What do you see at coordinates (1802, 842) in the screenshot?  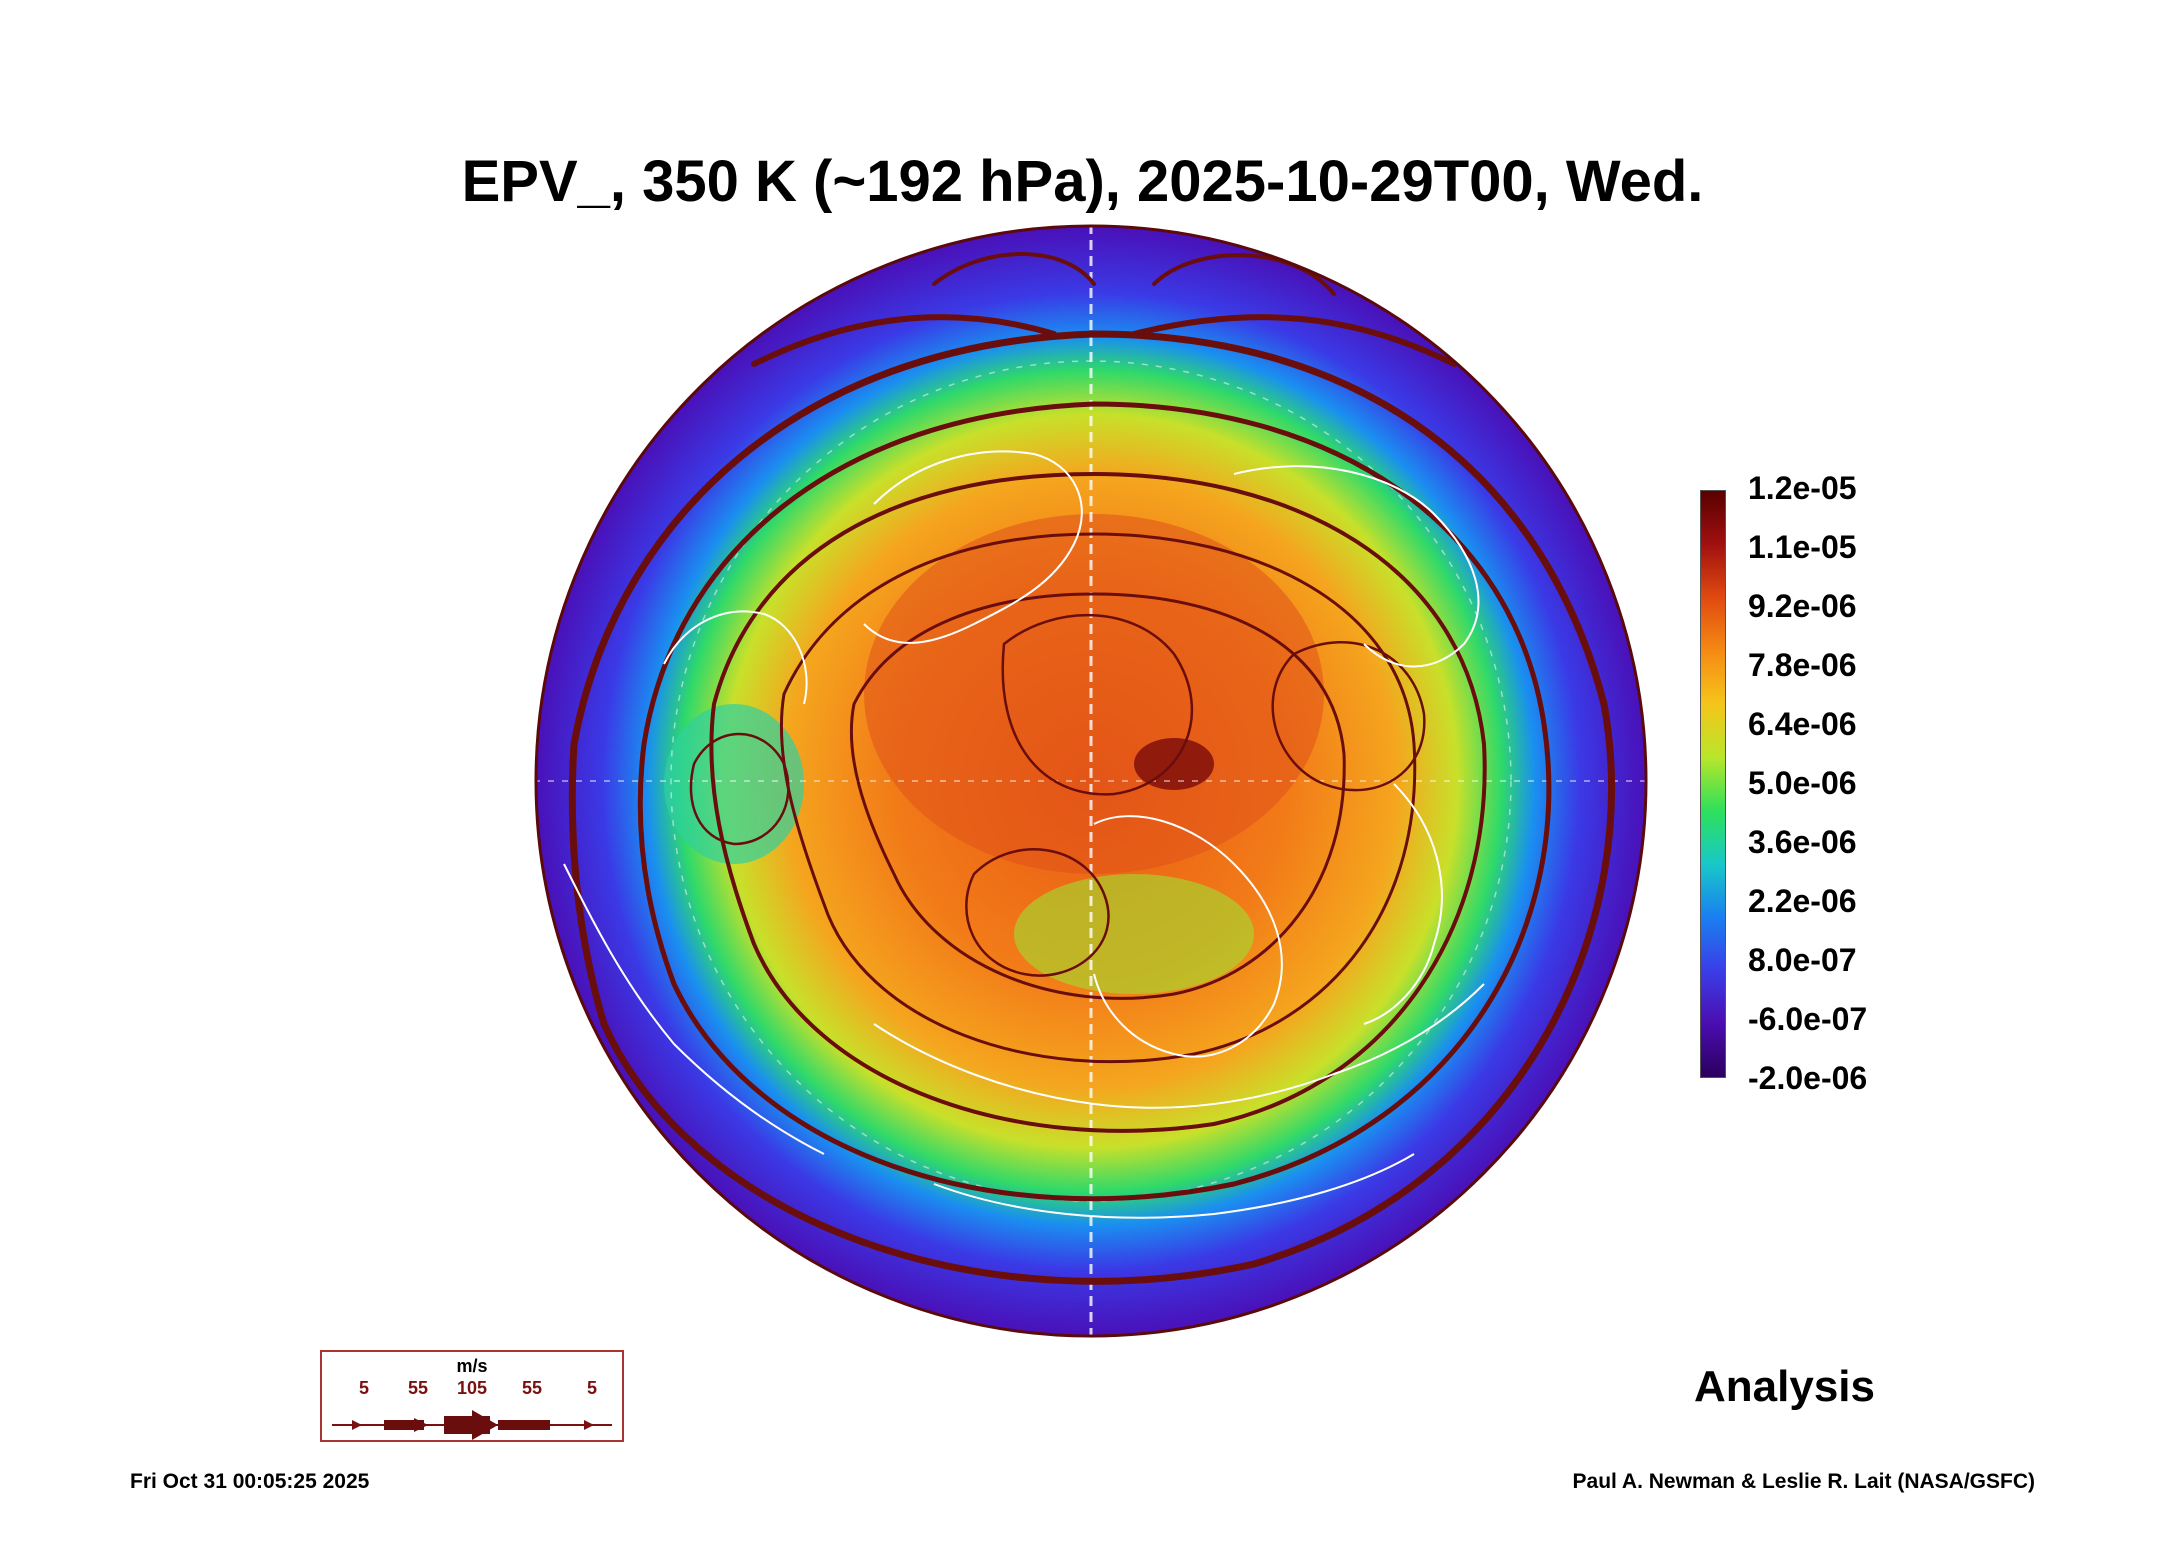 I see `colorbar-label: 3.6e-06` at bounding box center [1802, 842].